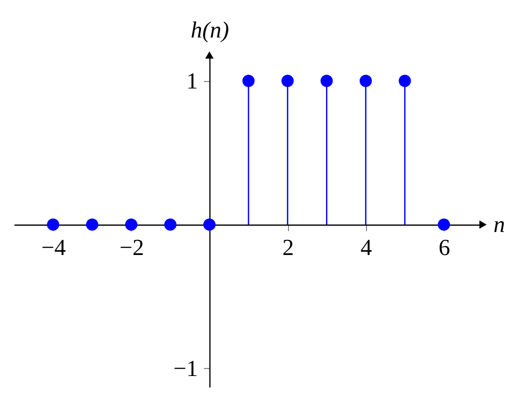  I want to click on y-axis-title: h(n), so click(210, 30).